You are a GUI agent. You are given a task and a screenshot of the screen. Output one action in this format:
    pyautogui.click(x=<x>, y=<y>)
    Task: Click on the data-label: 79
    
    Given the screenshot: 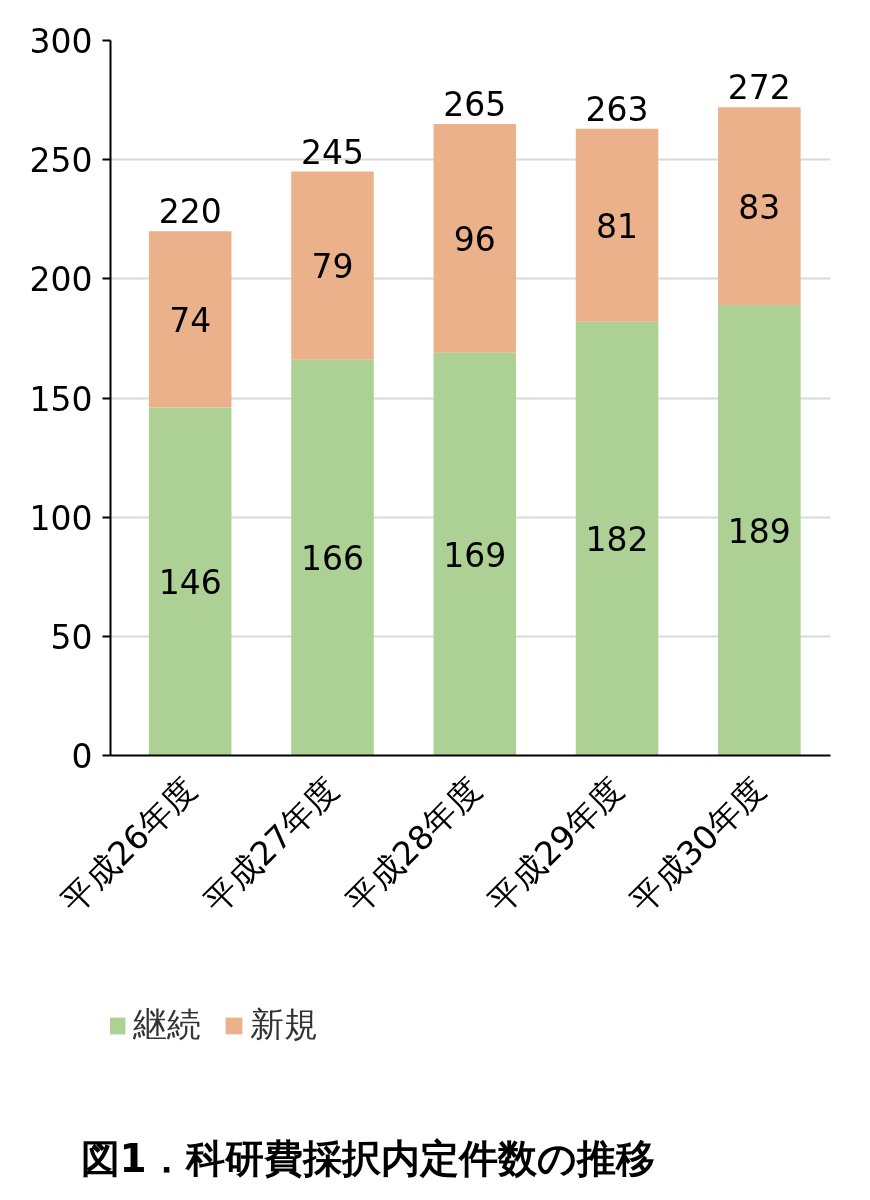 What is the action you would take?
    pyautogui.click(x=332, y=267)
    